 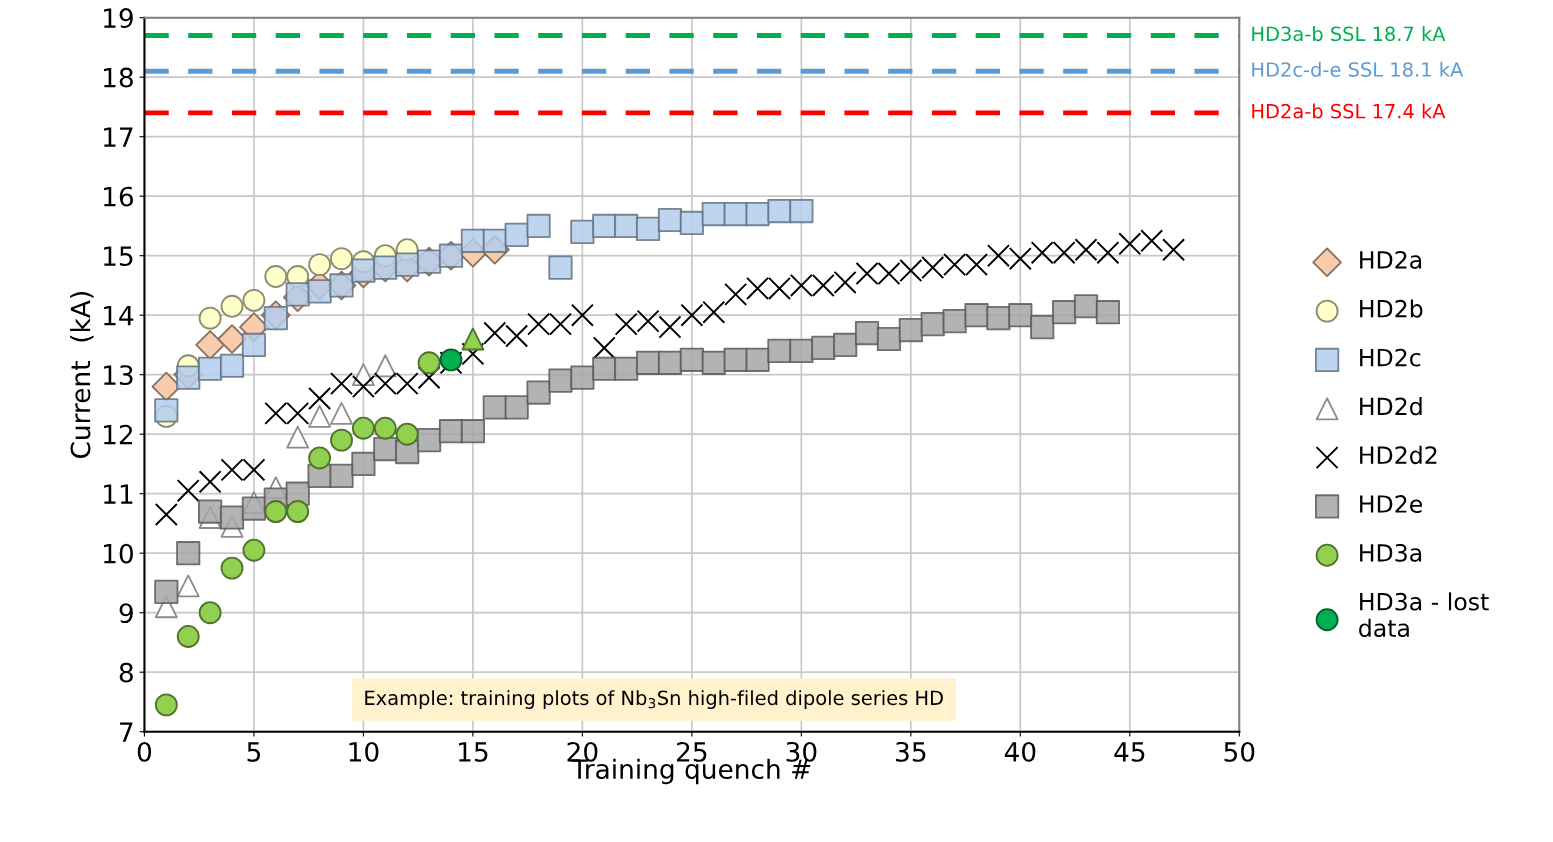 I want to click on legend-label: HD2d, so click(x=1391, y=406).